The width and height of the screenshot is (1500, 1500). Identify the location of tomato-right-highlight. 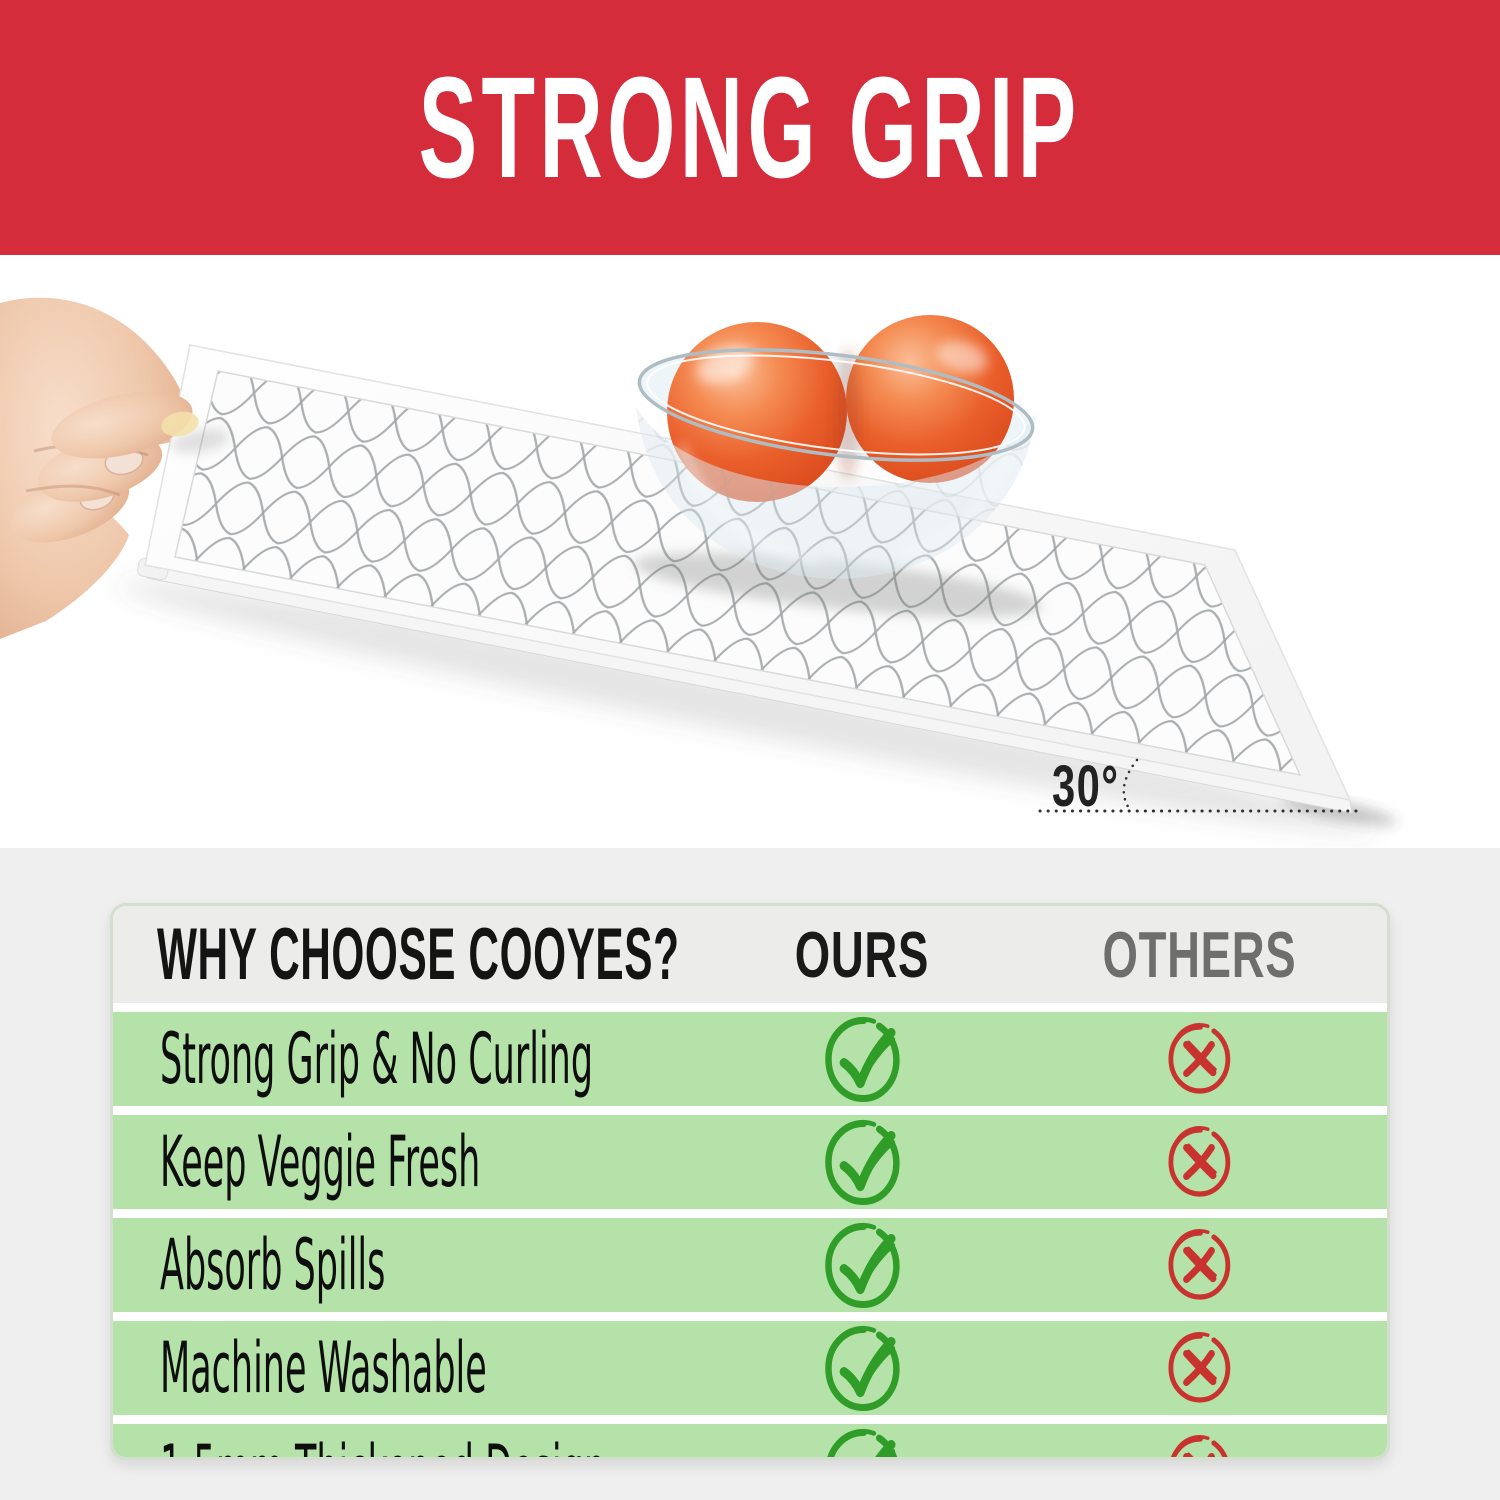
(962, 357).